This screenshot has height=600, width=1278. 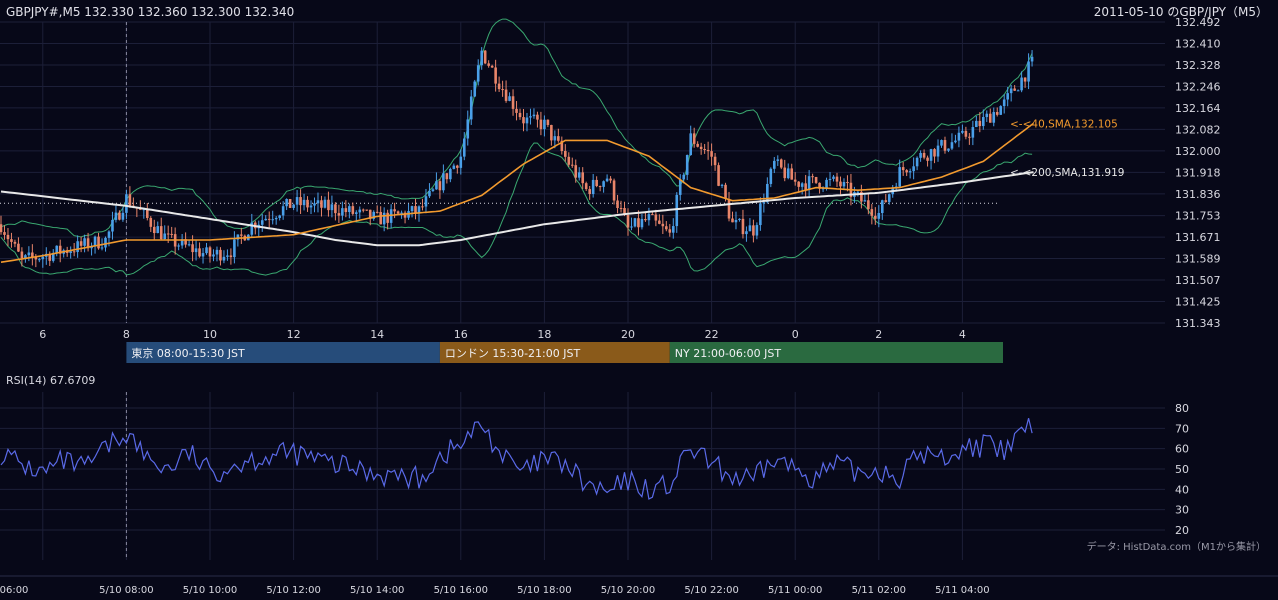 What do you see at coordinates (1067, 173) in the screenshot?
I see `sma200-annotation: <-<200,SMA,131.919` at bounding box center [1067, 173].